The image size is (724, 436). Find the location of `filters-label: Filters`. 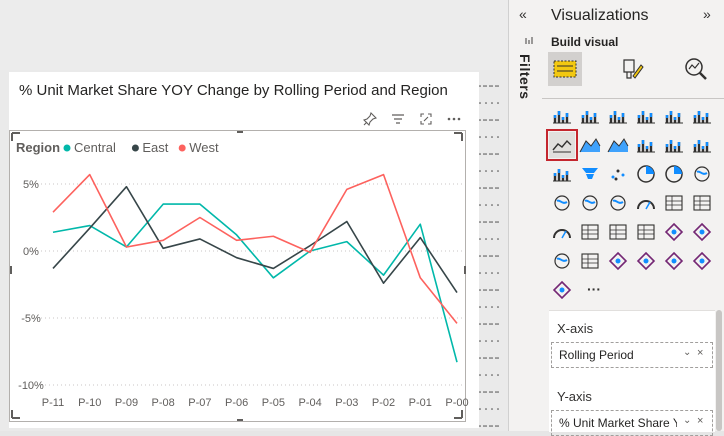

filters-label: Filters is located at coordinates (525, 77).